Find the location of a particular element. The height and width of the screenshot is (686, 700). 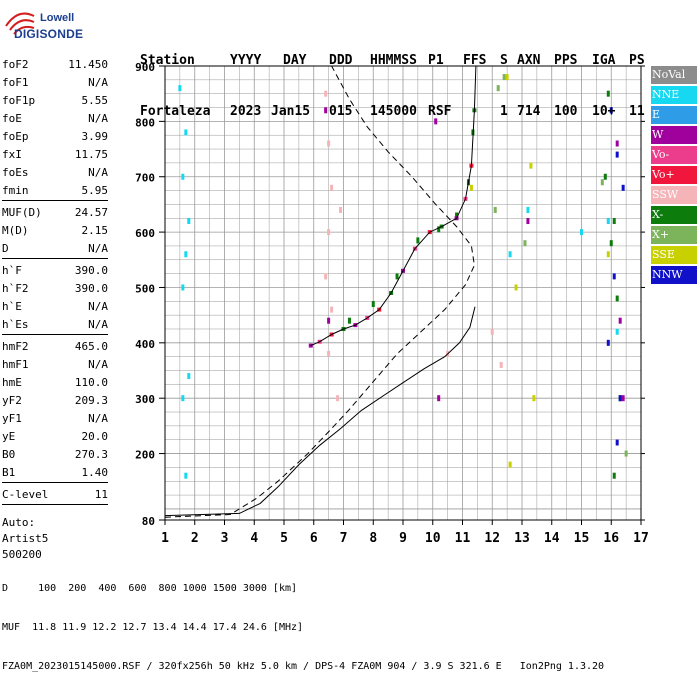

param-value: 209.3 is located at coordinates (91, 400).